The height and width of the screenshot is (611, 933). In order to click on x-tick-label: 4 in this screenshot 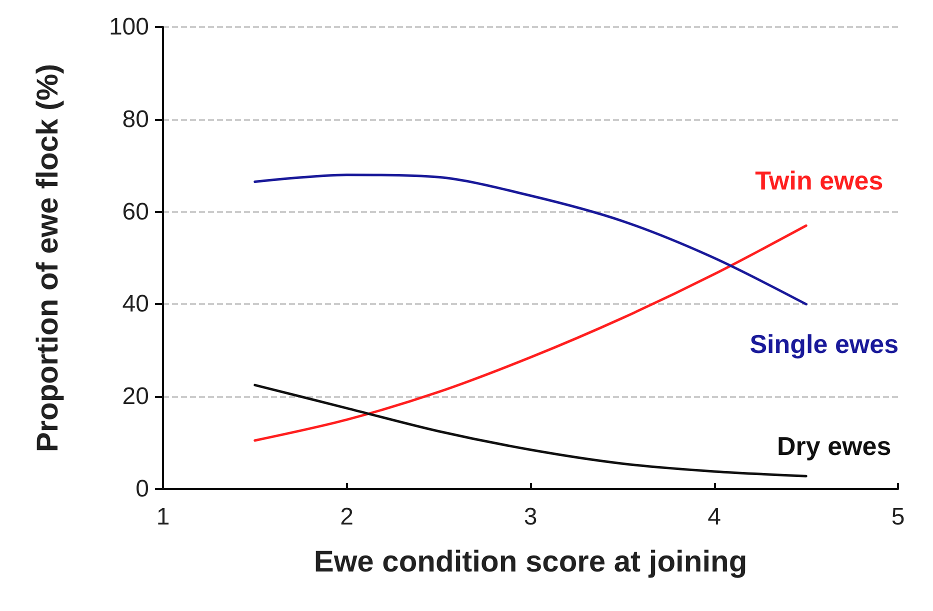, I will do `click(714, 517)`.